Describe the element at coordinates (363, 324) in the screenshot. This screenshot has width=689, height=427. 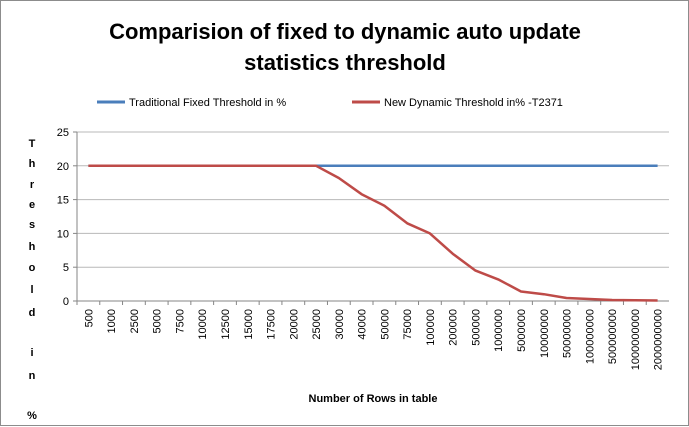
I see `x-tick-label: 40000` at that location.